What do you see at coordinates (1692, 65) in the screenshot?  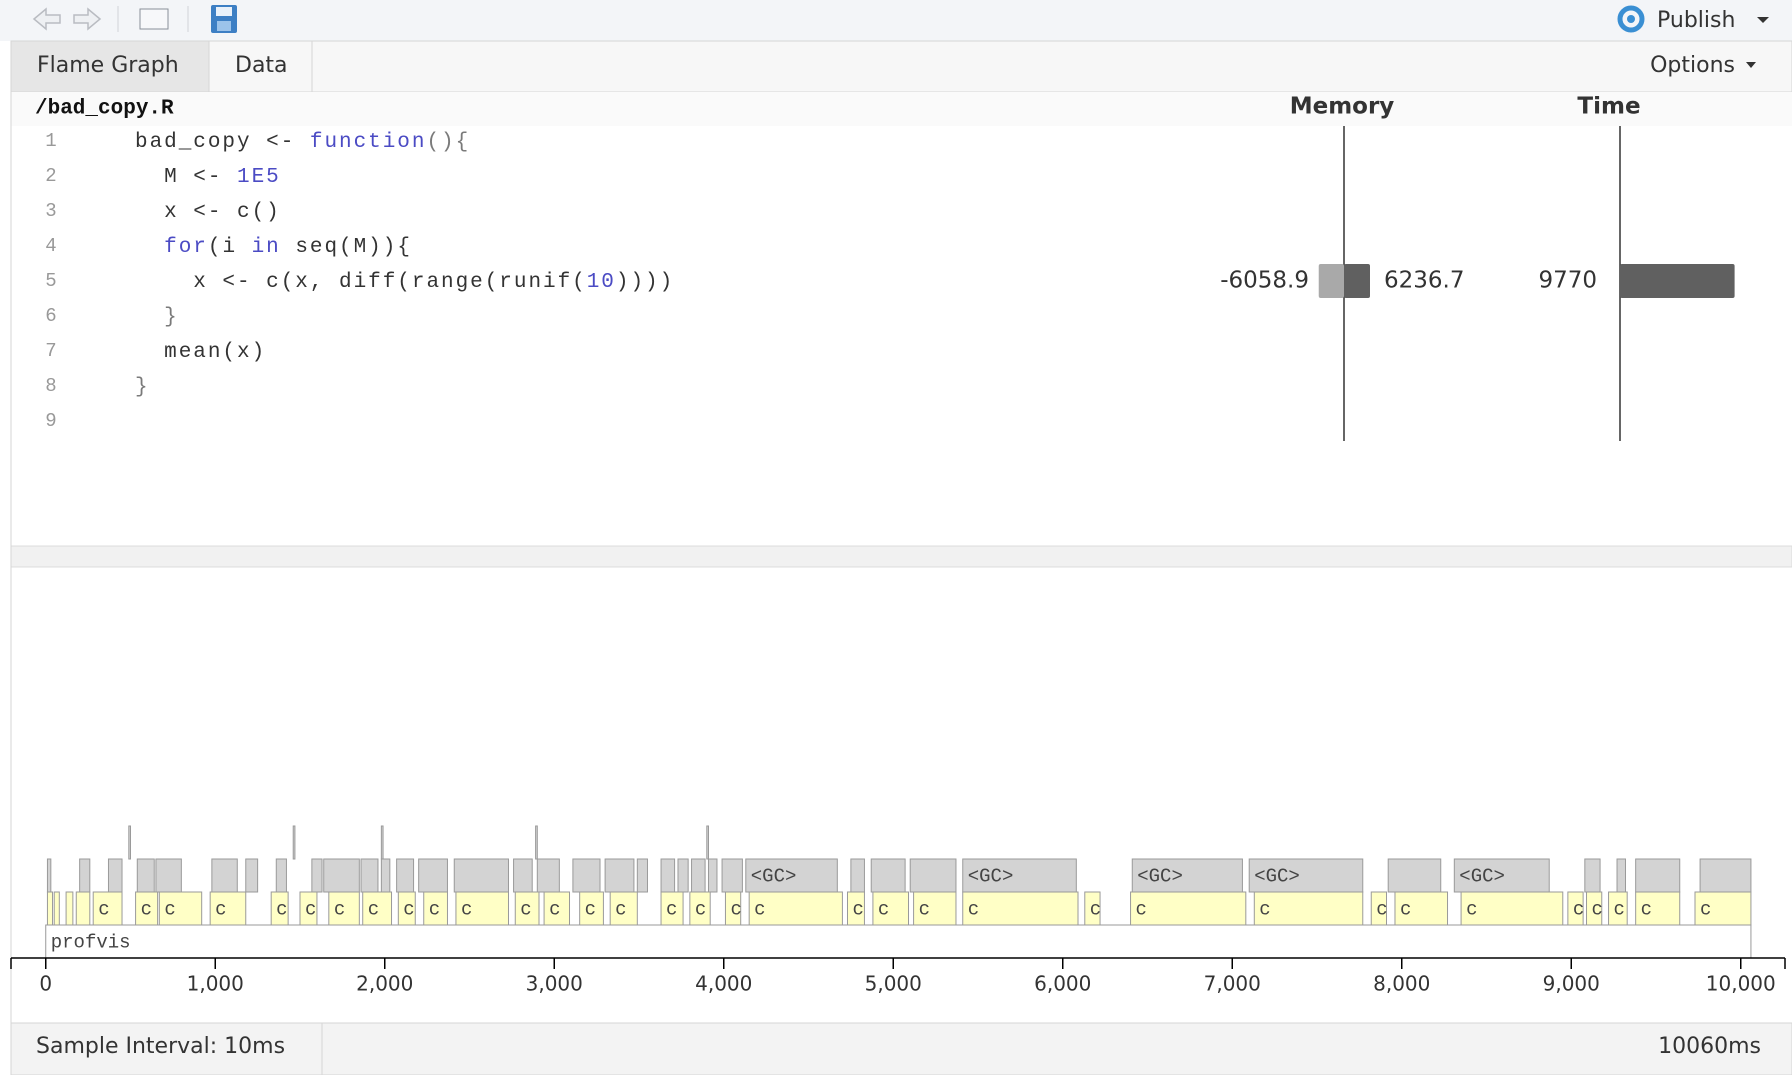 I see `options-menu: Options` at bounding box center [1692, 65].